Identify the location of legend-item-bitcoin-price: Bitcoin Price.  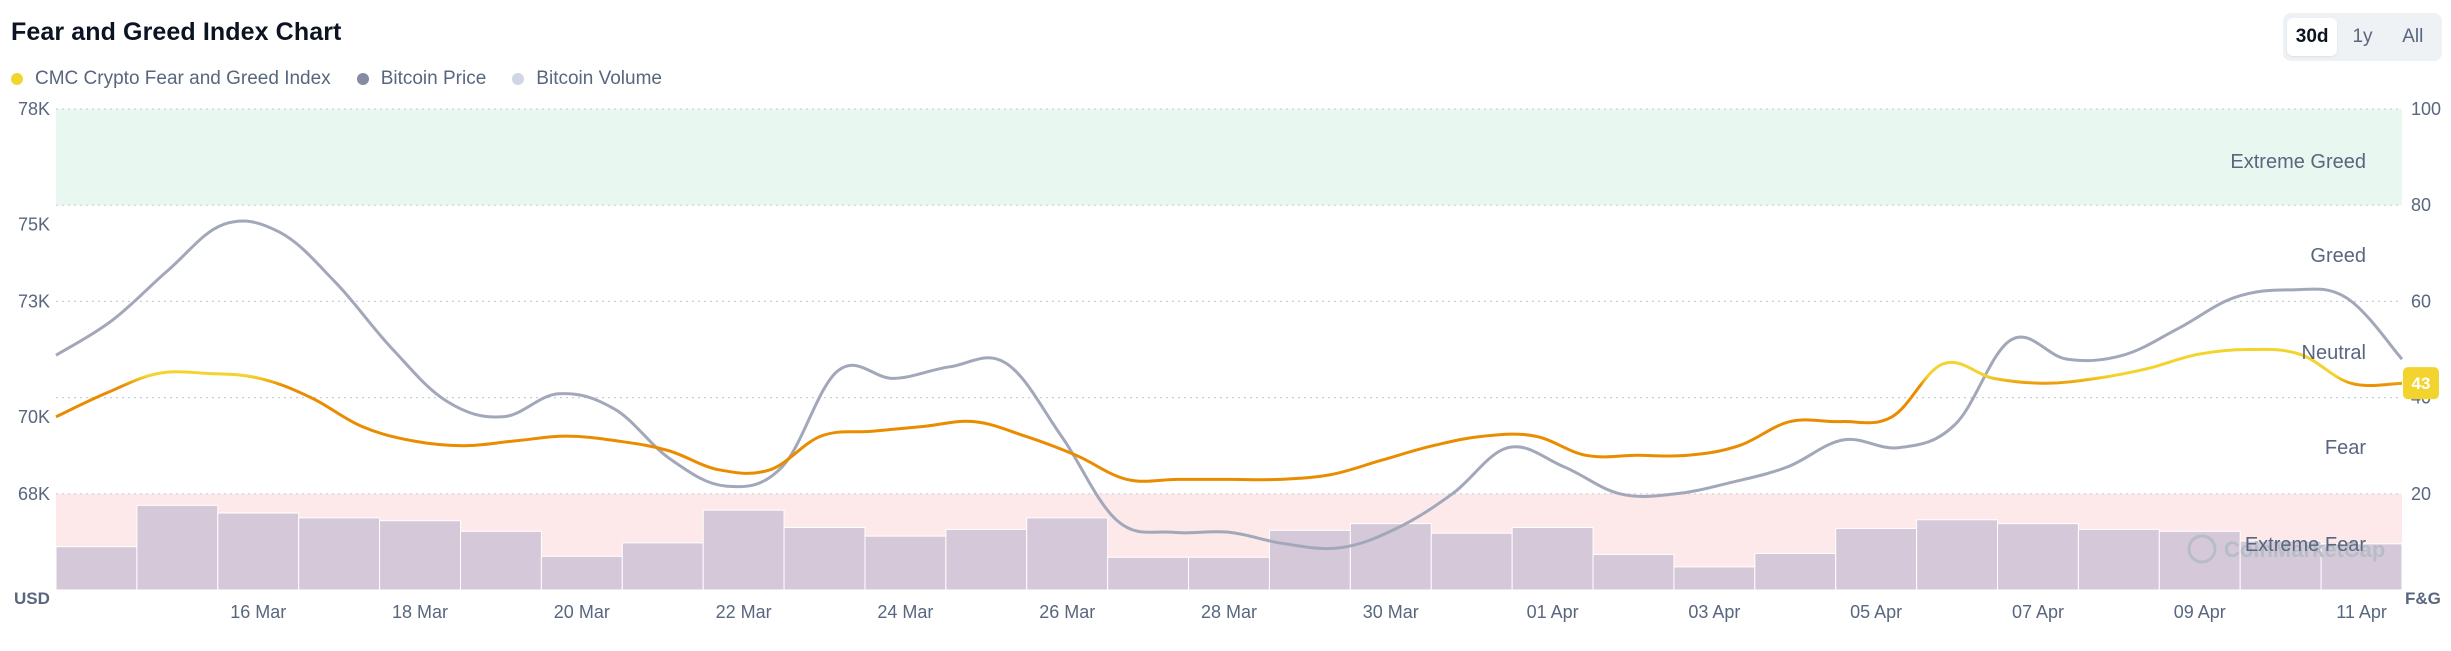
(421, 79).